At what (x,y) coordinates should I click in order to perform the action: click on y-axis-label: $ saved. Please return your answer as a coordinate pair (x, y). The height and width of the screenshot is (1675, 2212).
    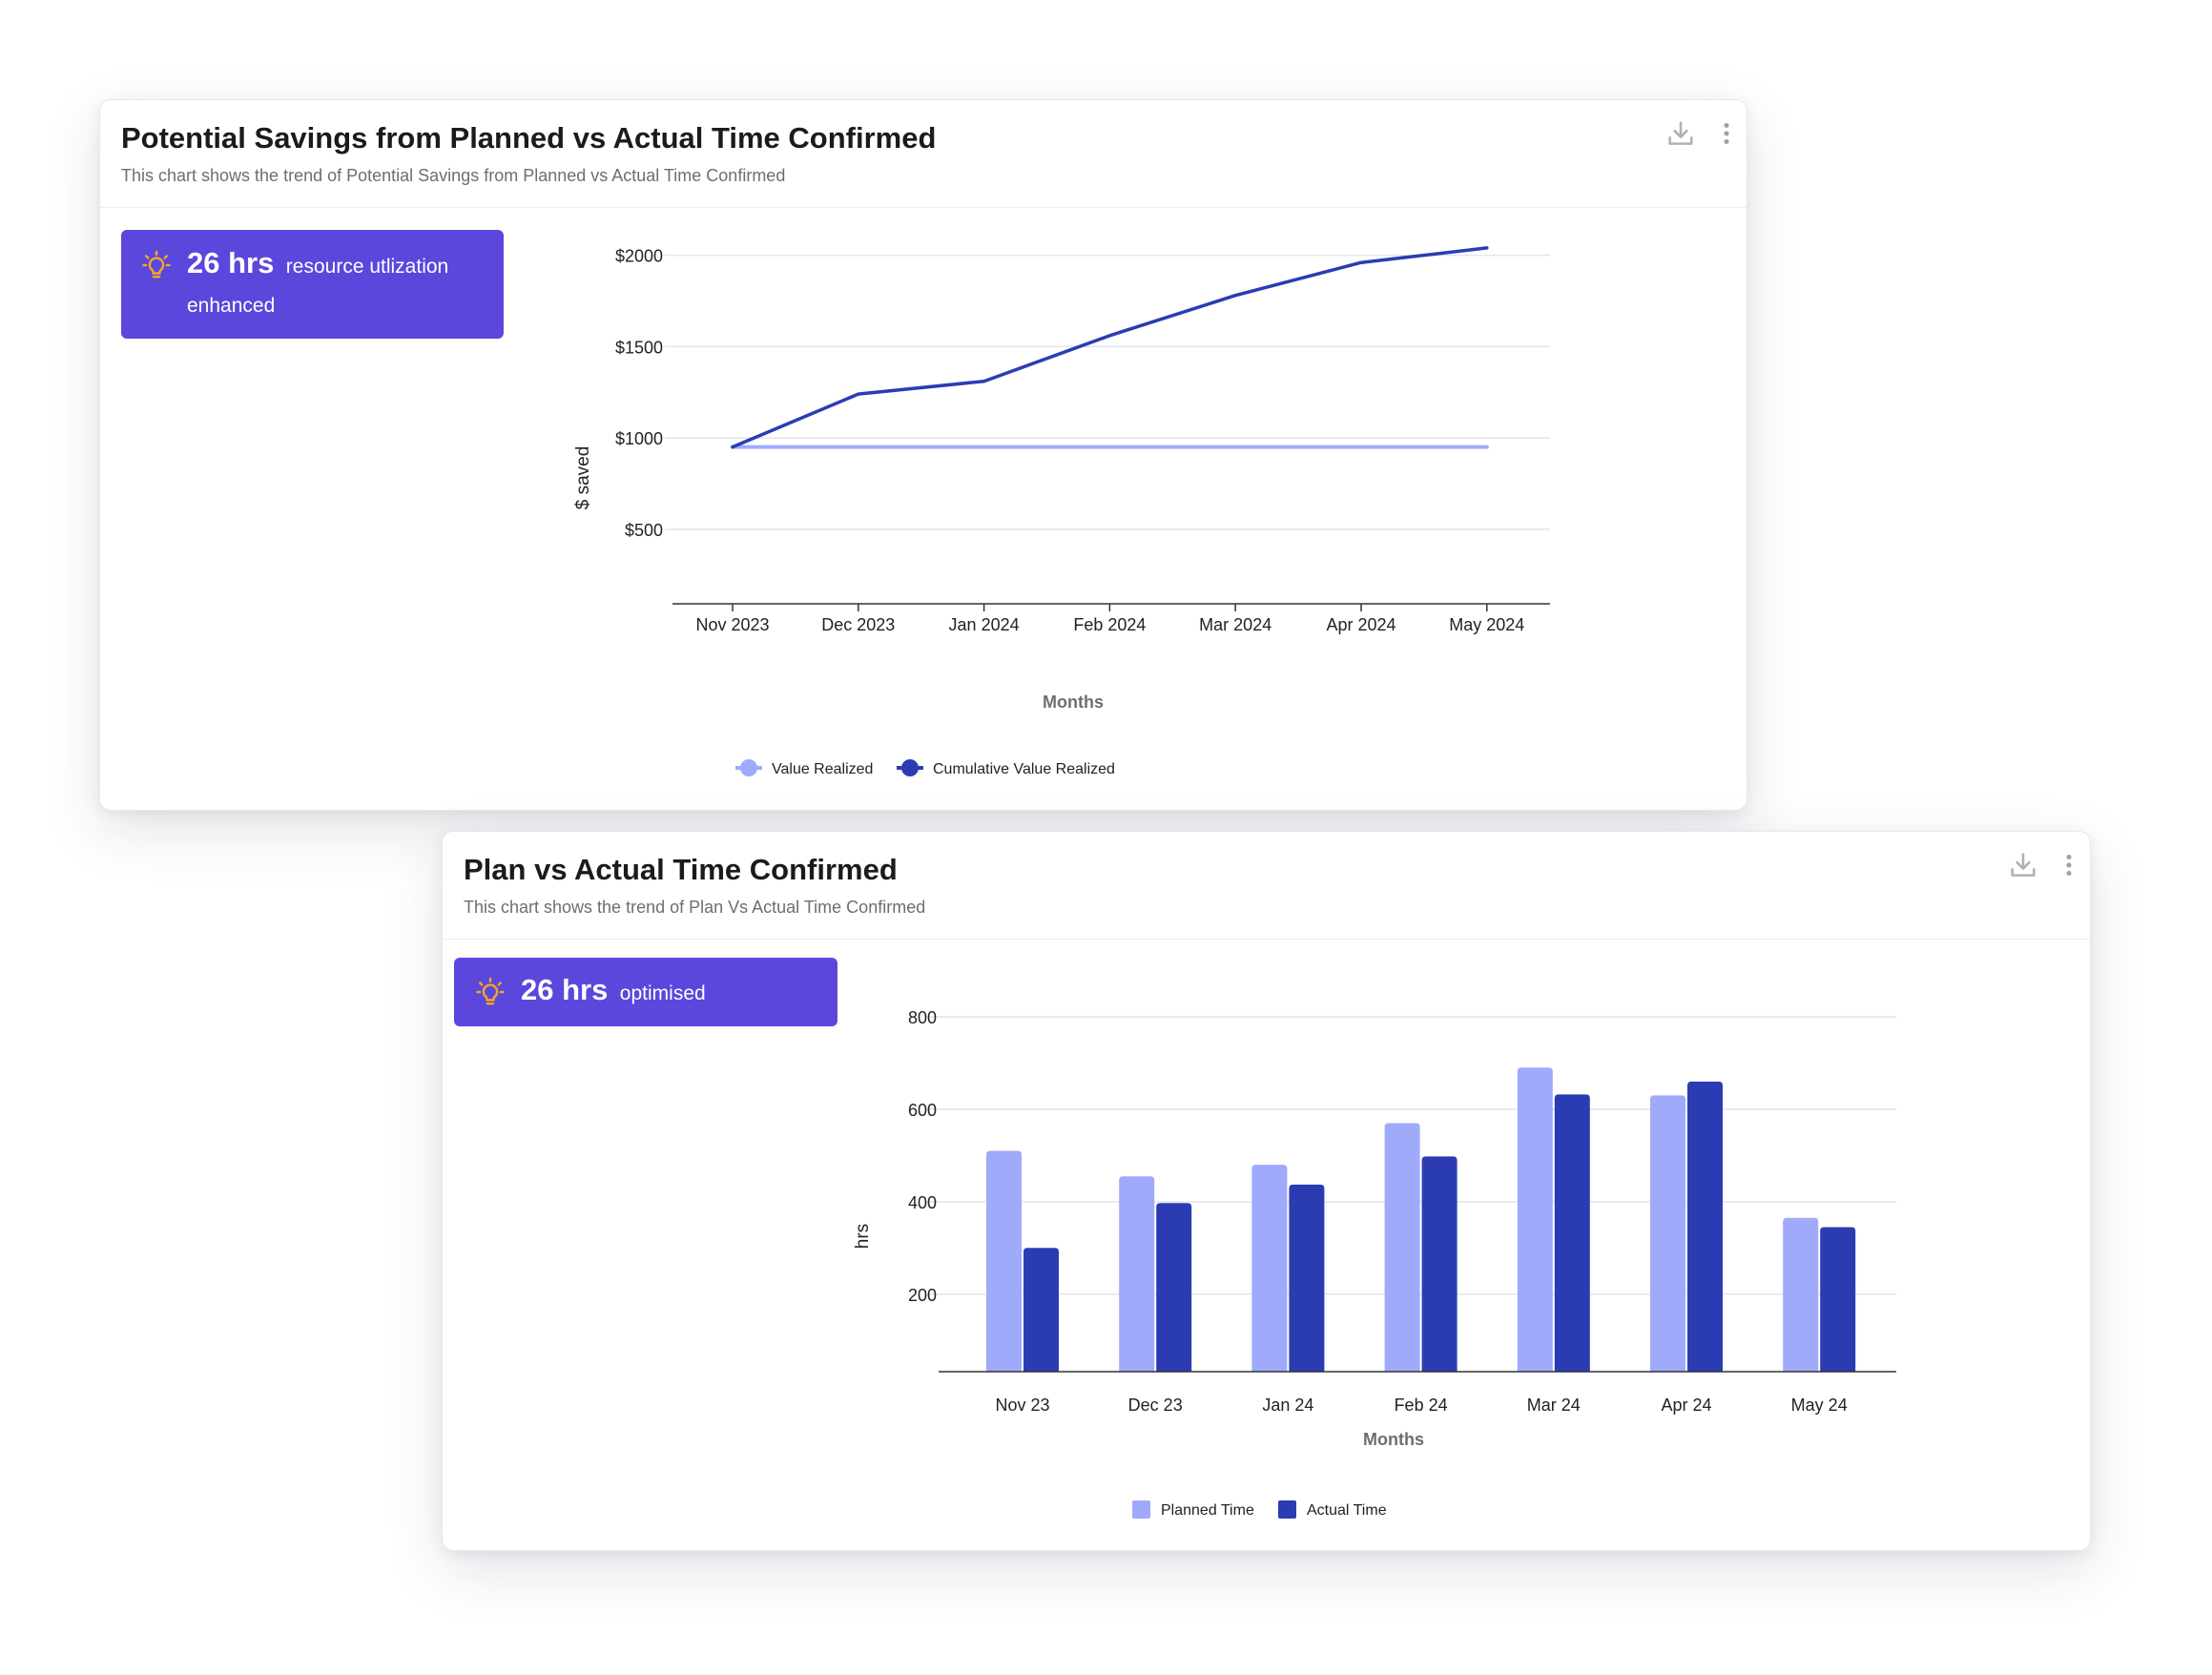
    Looking at the image, I should click on (583, 478).